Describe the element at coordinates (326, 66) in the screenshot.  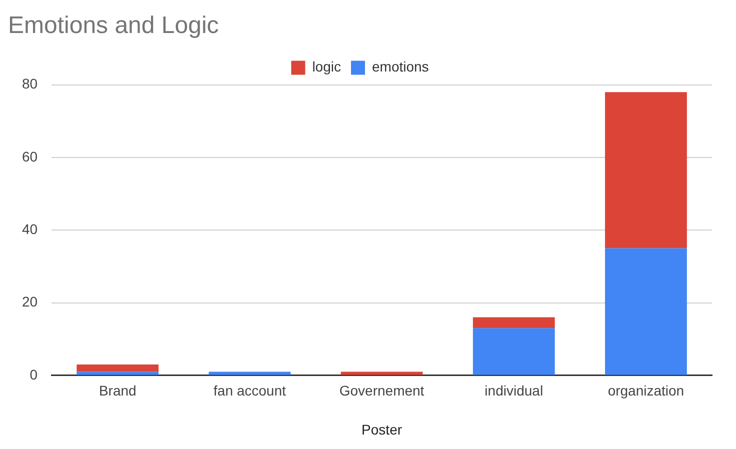
I see `legend-label: logic` at that location.